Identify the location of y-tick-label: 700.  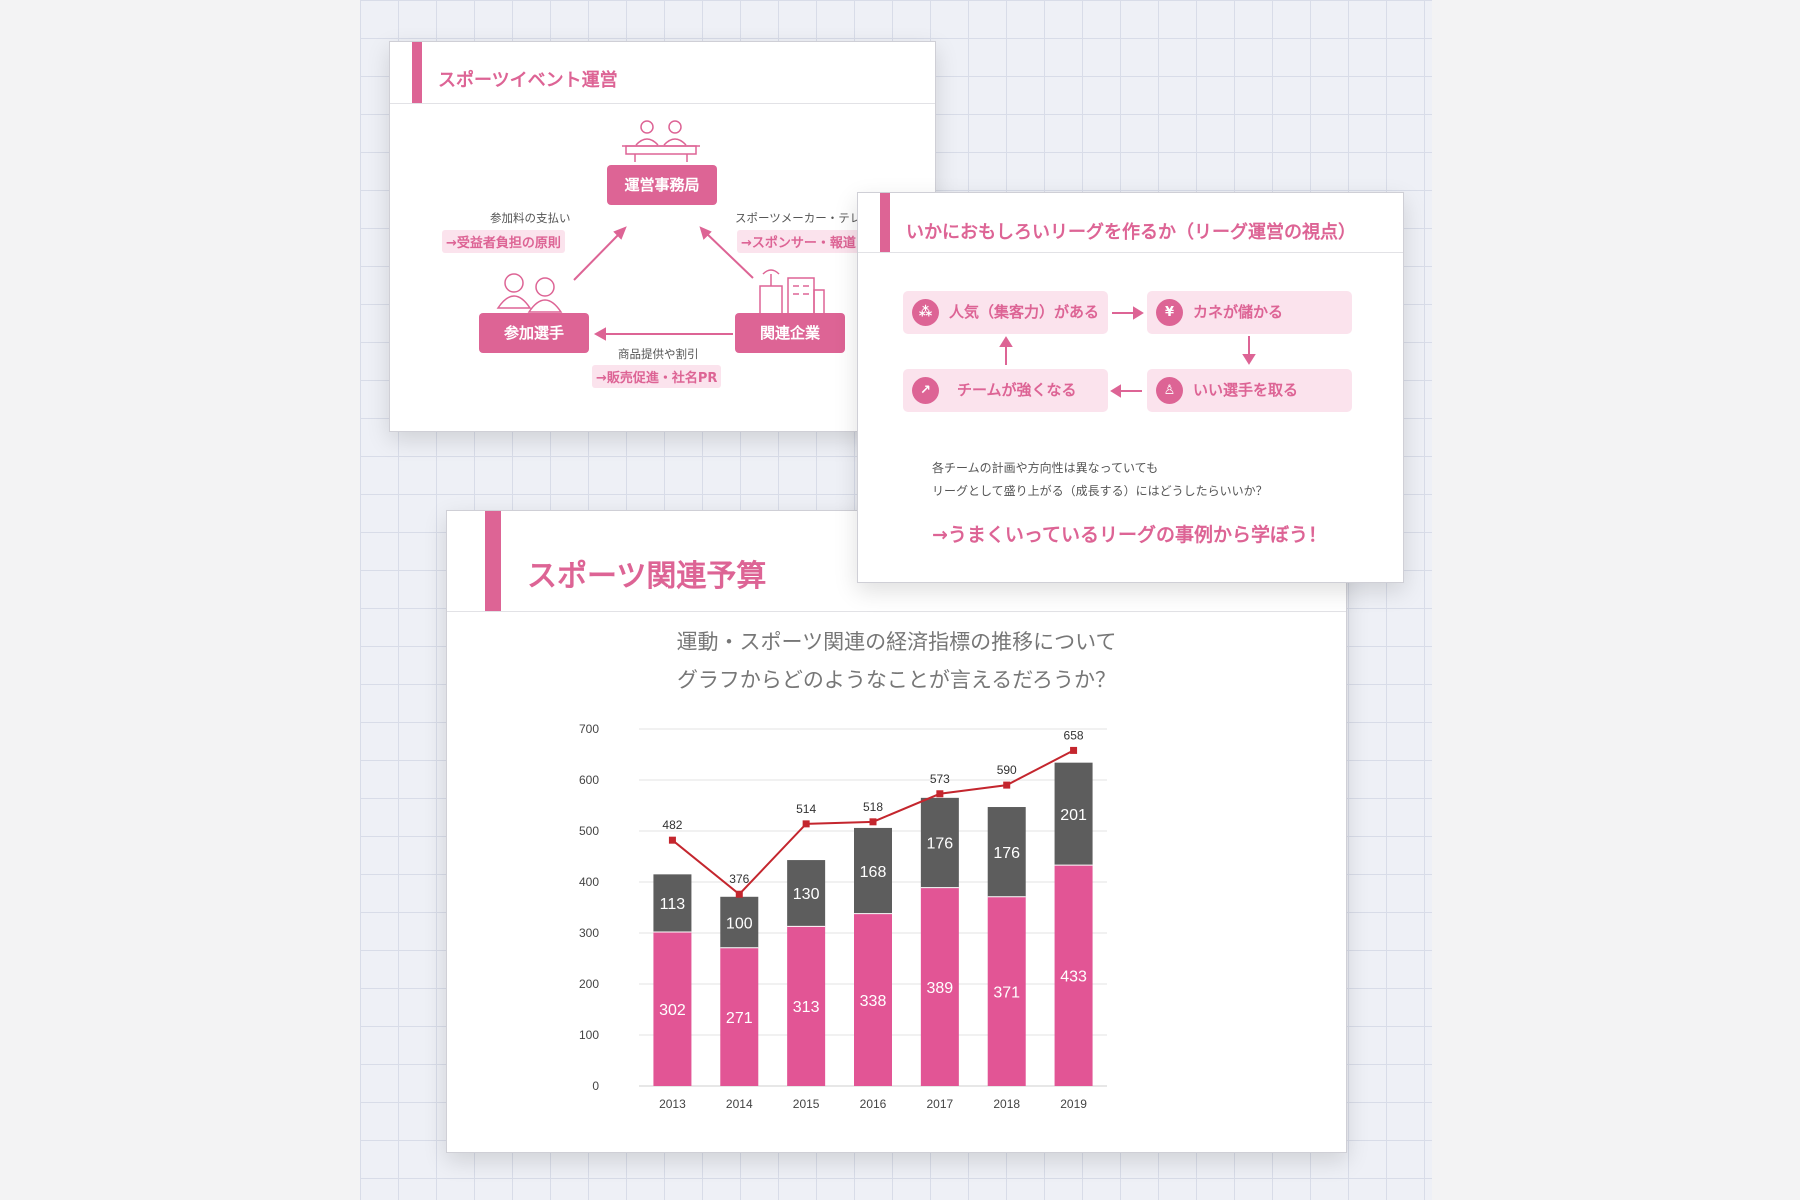
(589, 729).